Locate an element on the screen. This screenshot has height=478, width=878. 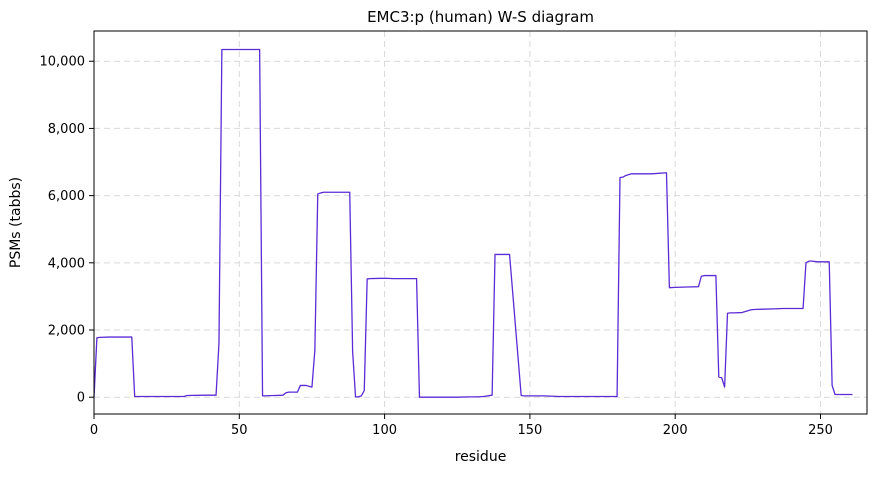
x-axis: 0 50 100 150 200 250 is located at coordinates (461, 426).